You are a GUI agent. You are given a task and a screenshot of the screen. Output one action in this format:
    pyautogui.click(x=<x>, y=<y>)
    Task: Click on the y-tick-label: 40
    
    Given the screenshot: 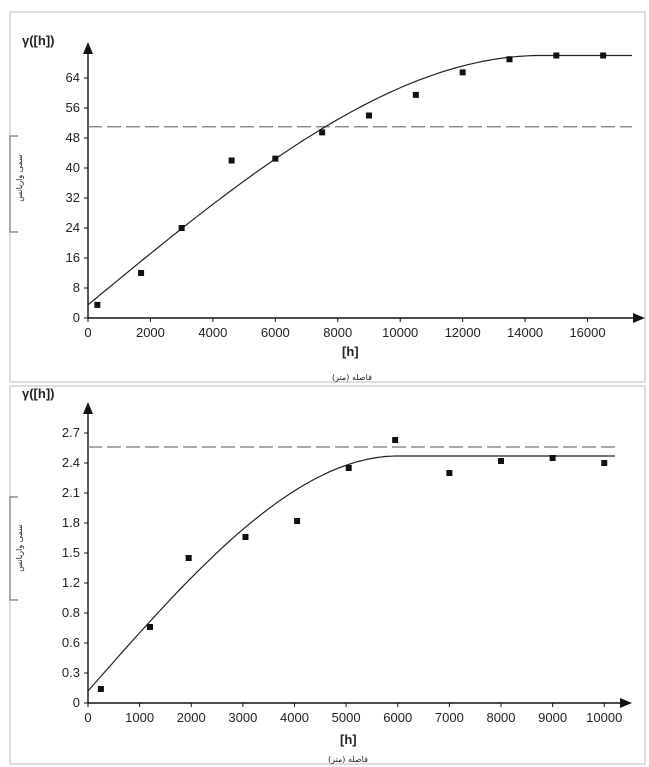 What is the action you would take?
    pyautogui.click(x=73, y=167)
    